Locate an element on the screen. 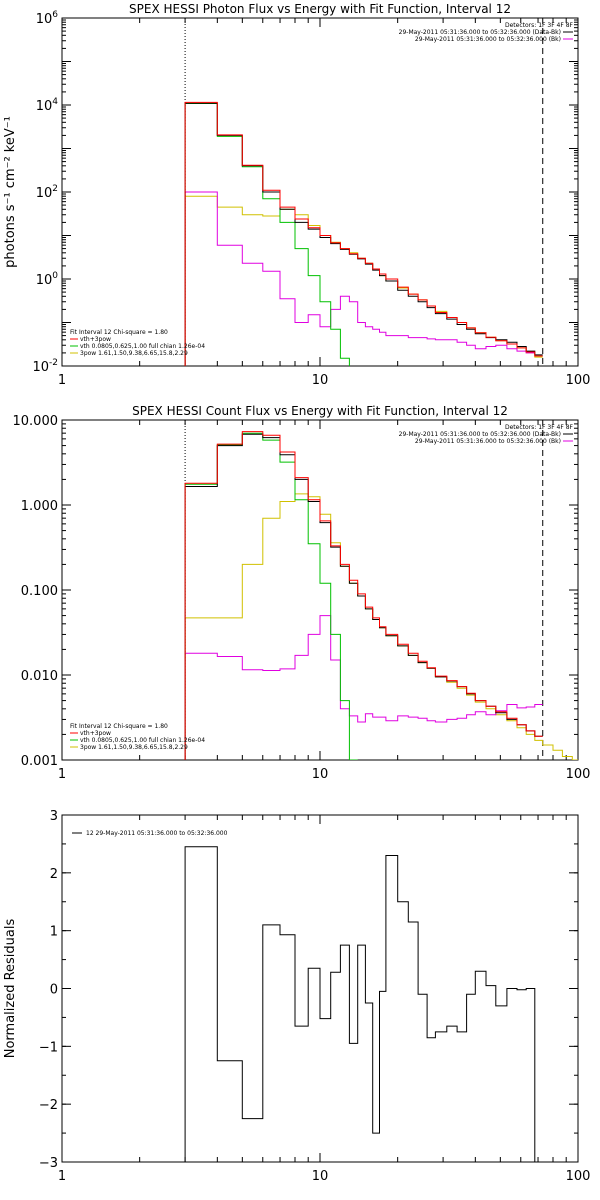 Image resolution: width=600 pixels, height=1200 pixels. y-tick-base: 10.000 is located at coordinates (36, 421).